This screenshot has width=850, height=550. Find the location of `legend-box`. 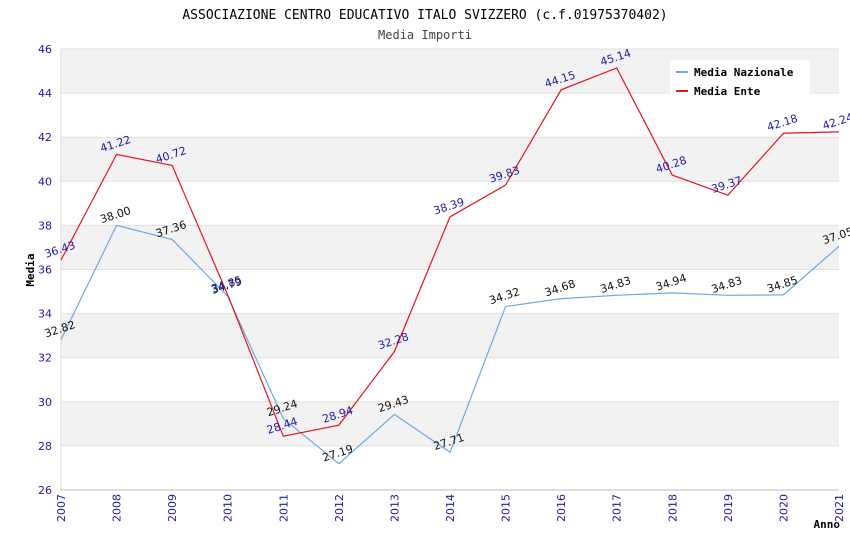

legend-box is located at coordinates (740, 80).